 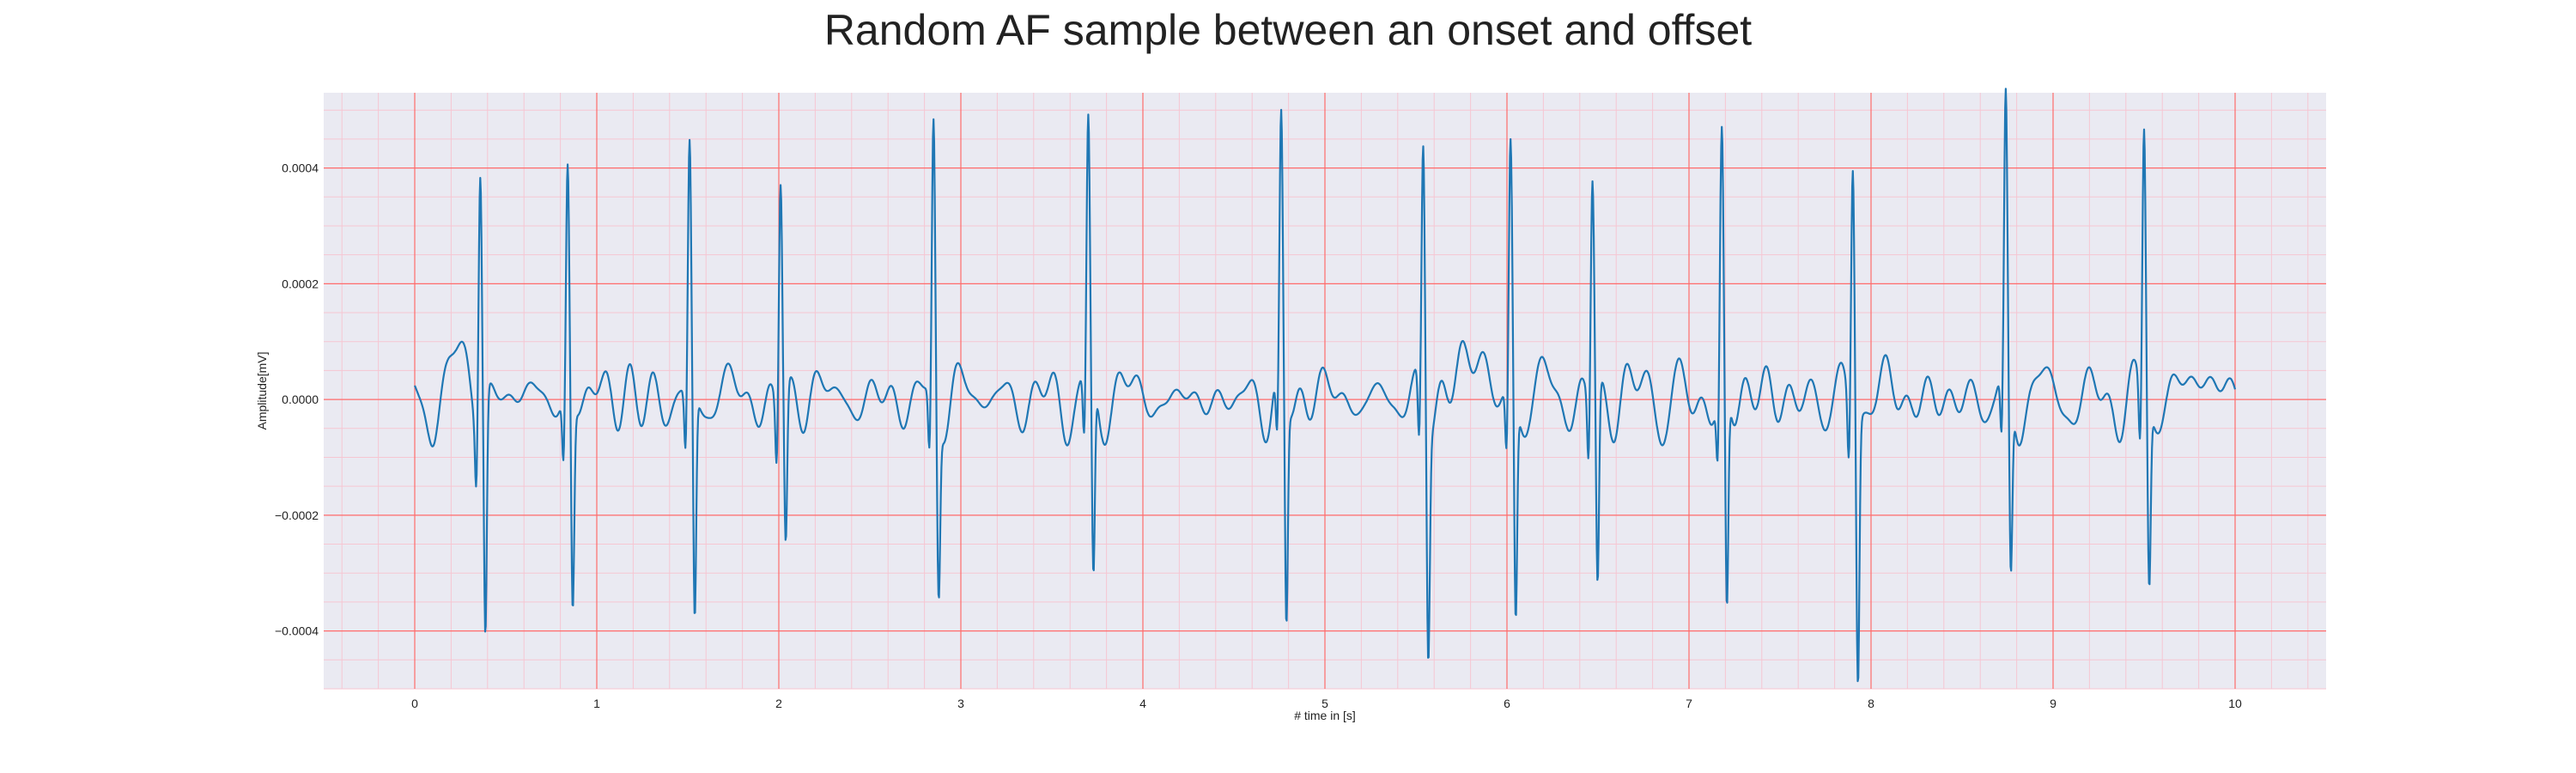 I want to click on x-tick-label: 5, so click(x=1324, y=703).